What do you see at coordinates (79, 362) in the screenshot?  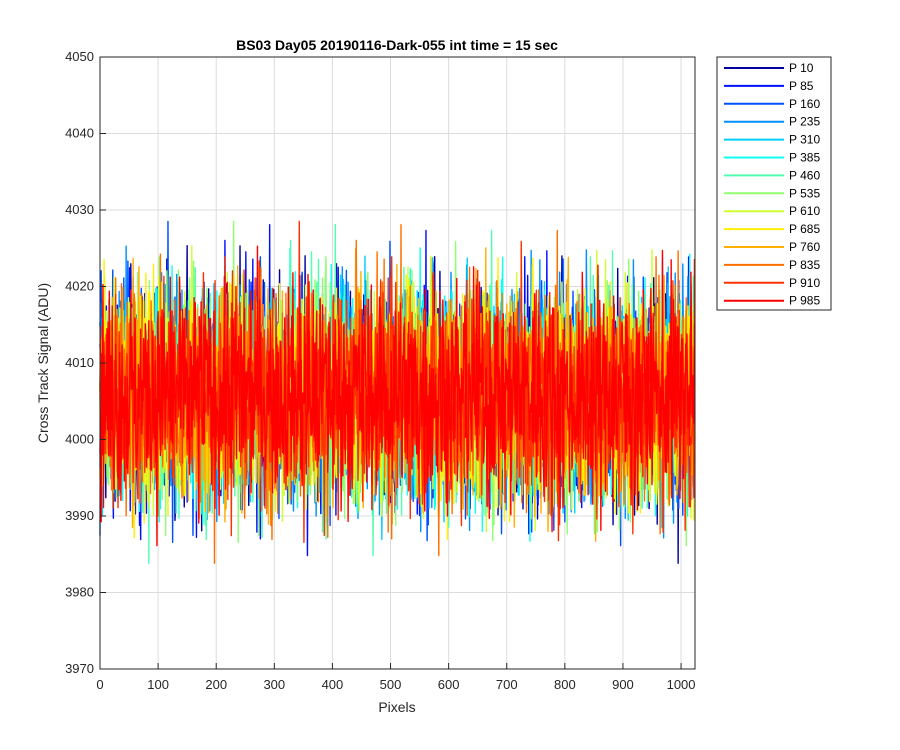 I see `y-tick-label: 4010` at bounding box center [79, 362].